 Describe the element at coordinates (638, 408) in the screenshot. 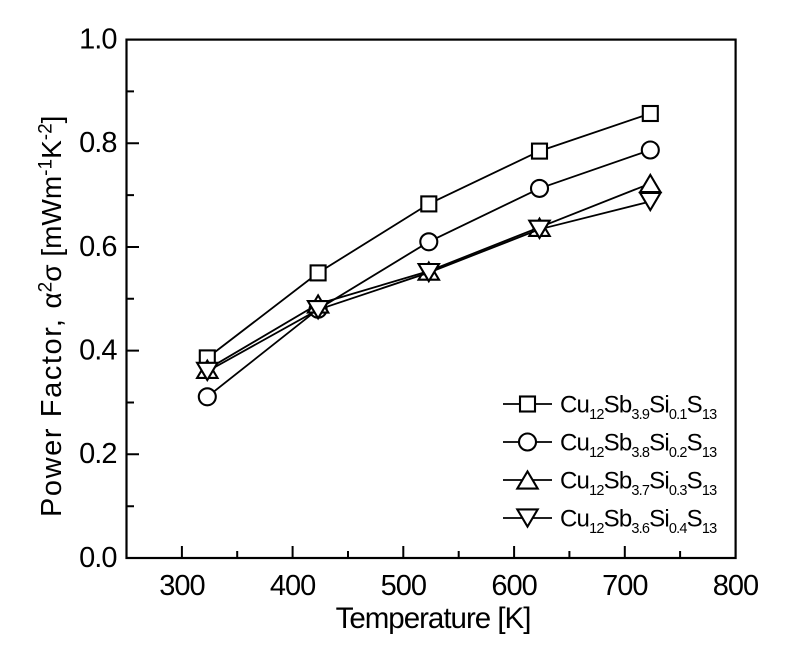

I see `svg-text: Cu12Sb3.9Si0.1S13` at that location.